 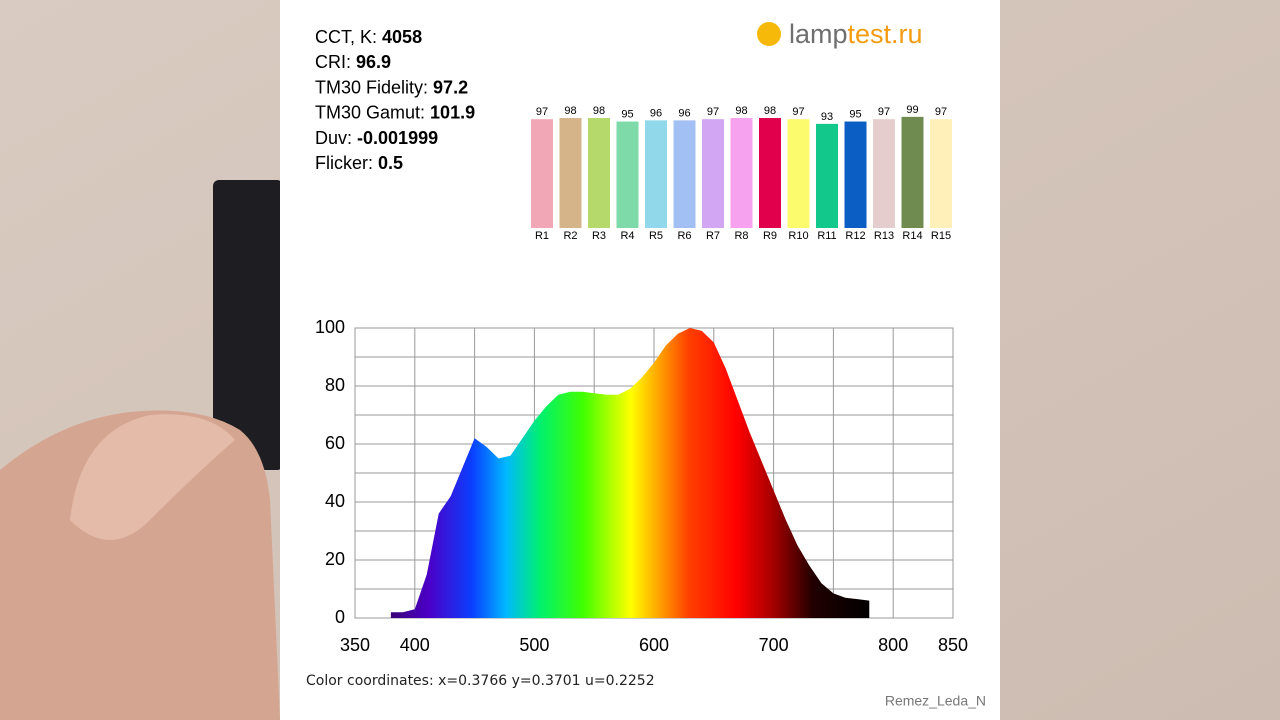 I want to click on stat: Duv: -0.001999, so click(x=376, y=138).